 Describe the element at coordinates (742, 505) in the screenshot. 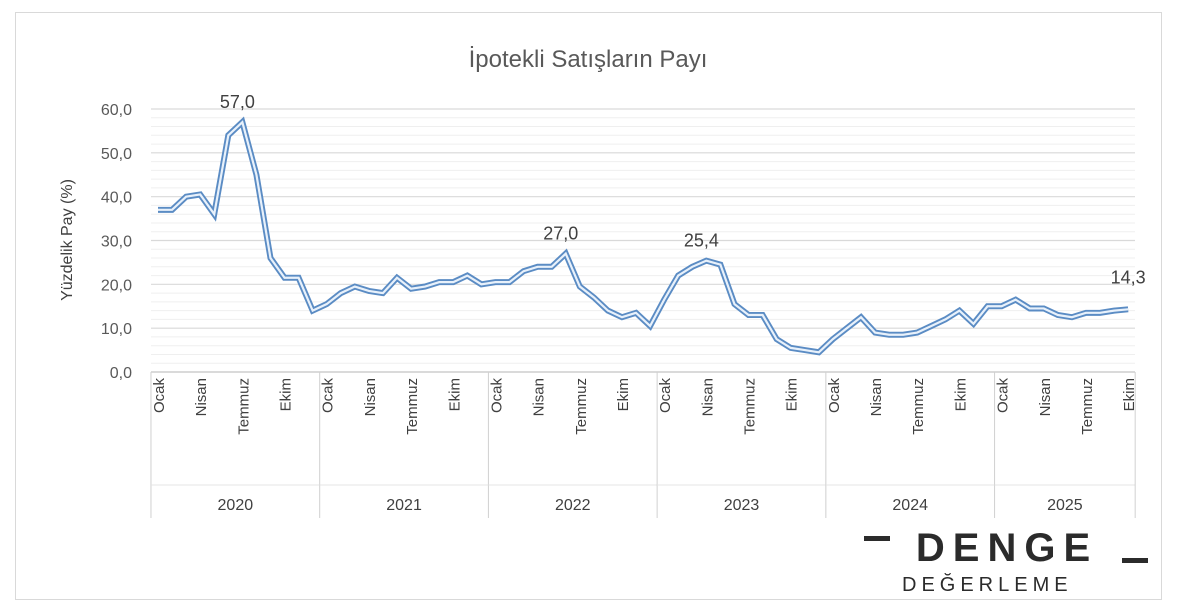

I see `year-label: 2023` at that location.